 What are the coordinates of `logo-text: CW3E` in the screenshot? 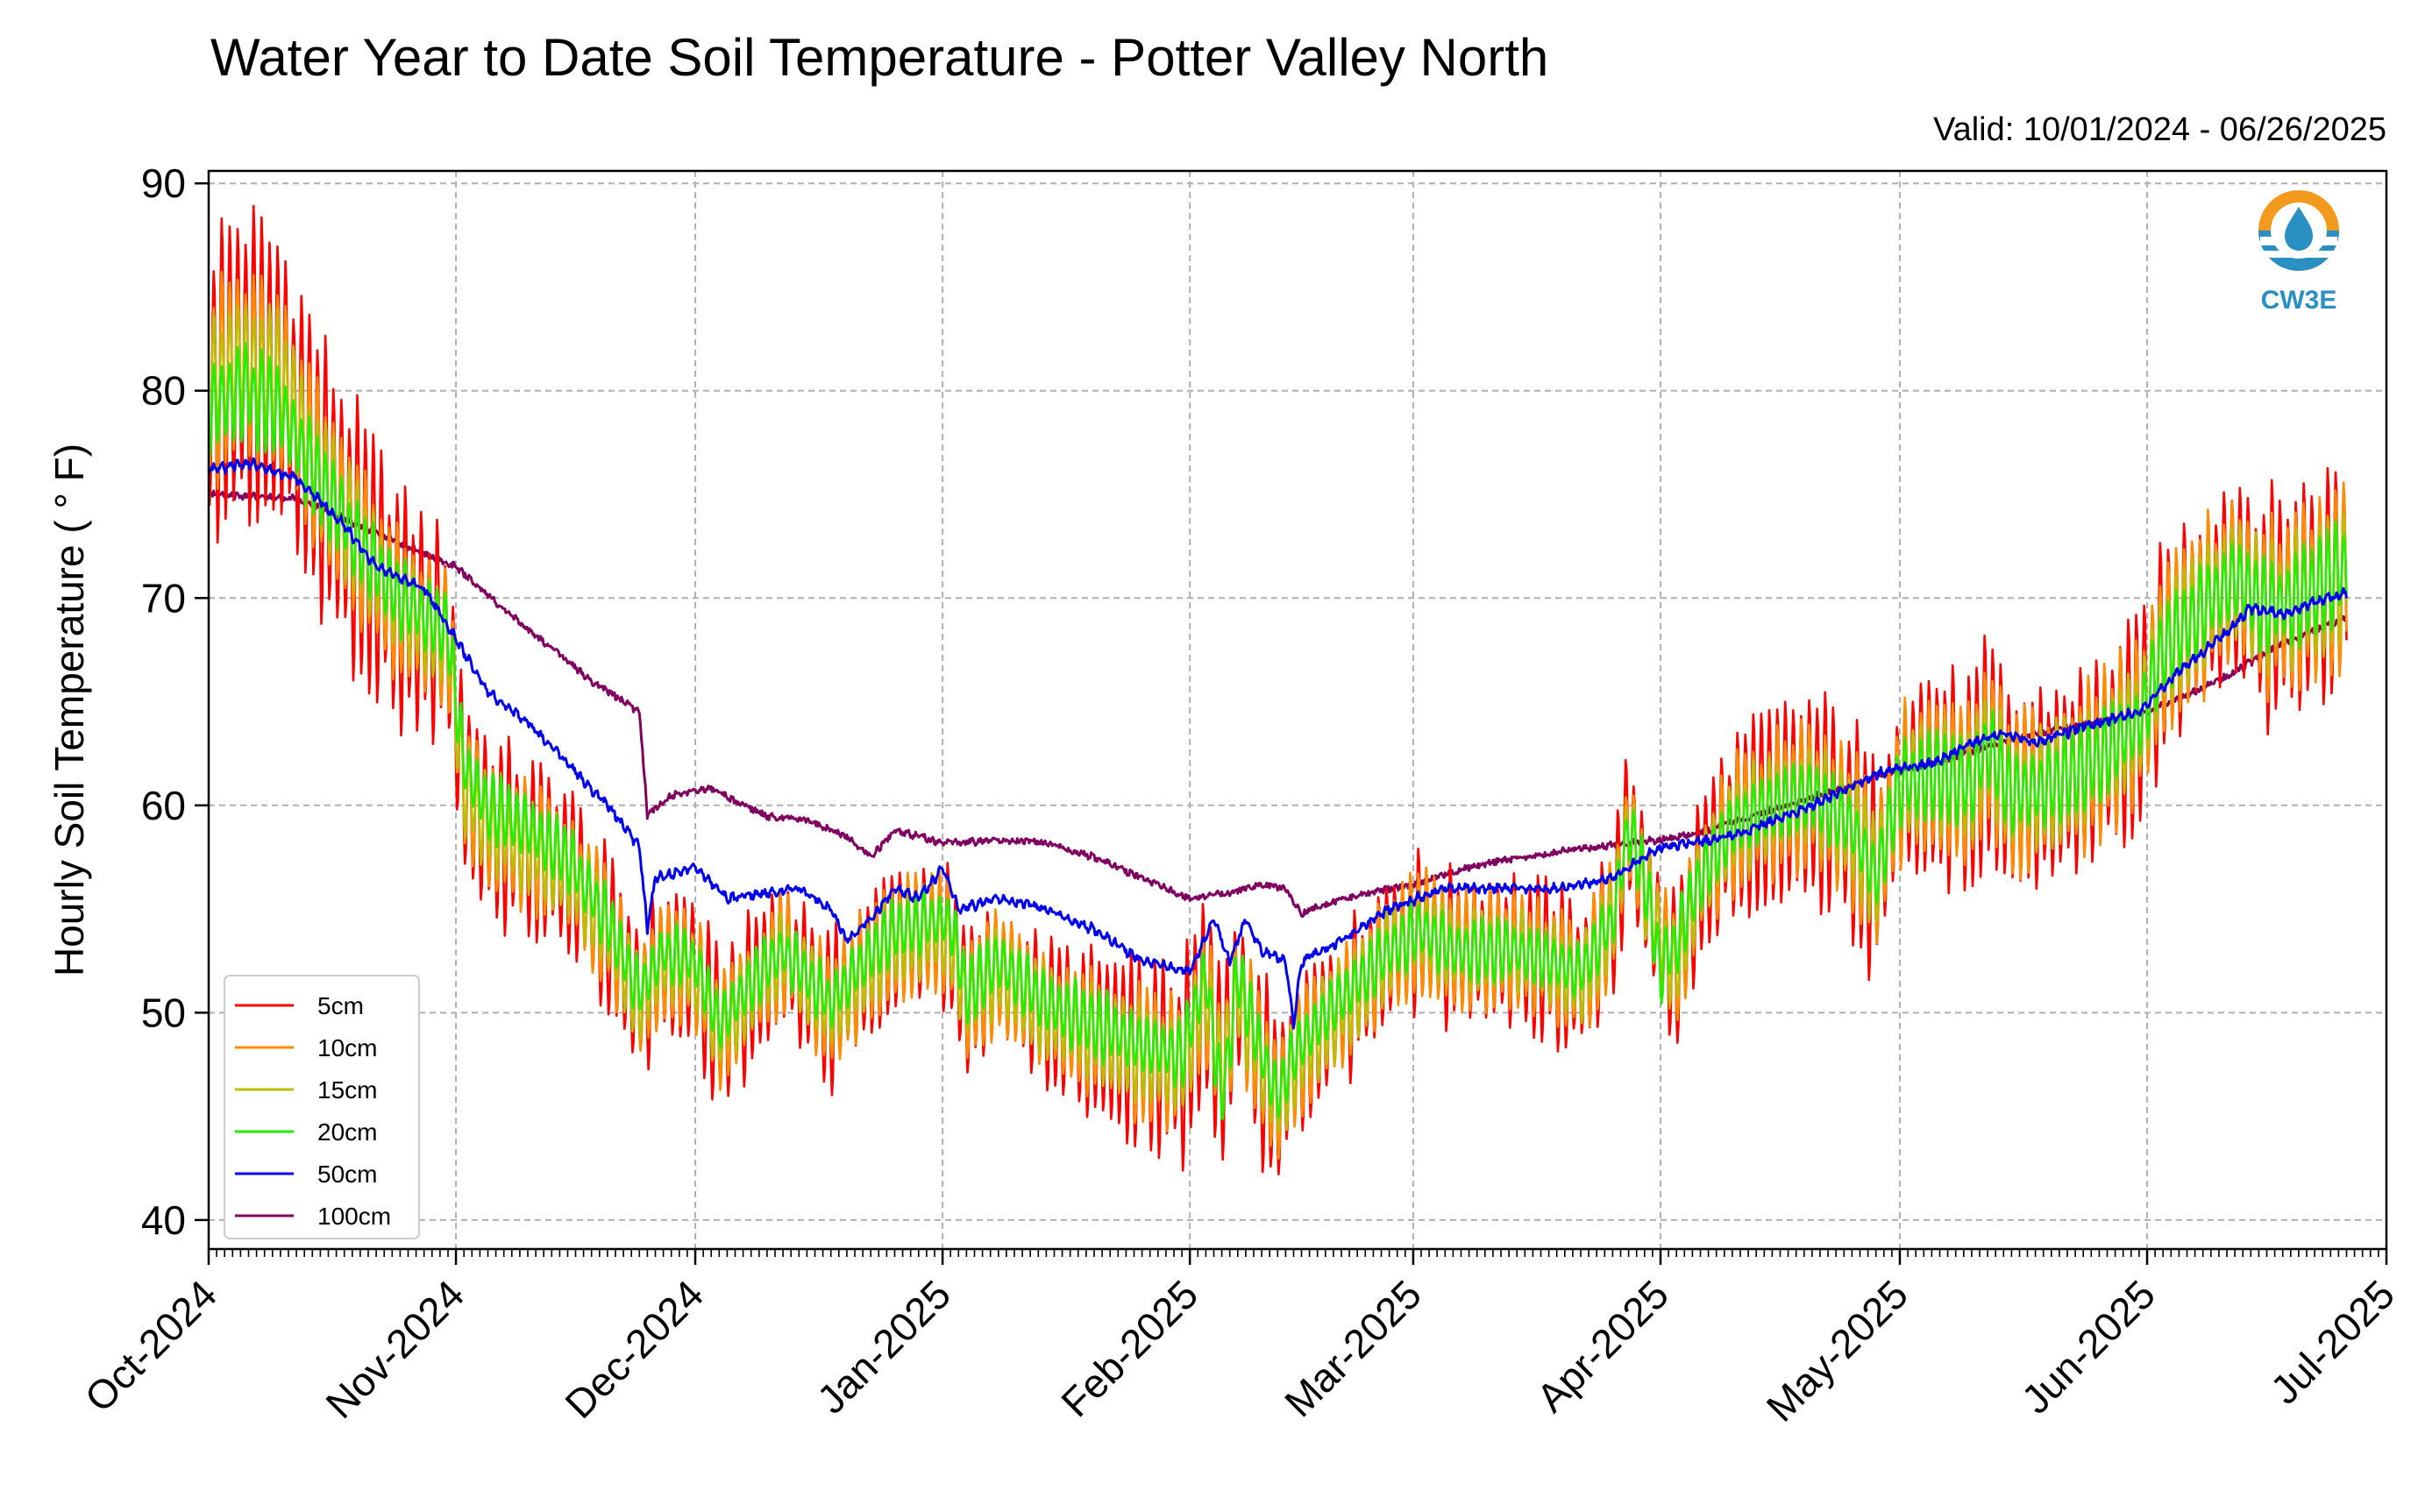 It's located at (2299, 300).